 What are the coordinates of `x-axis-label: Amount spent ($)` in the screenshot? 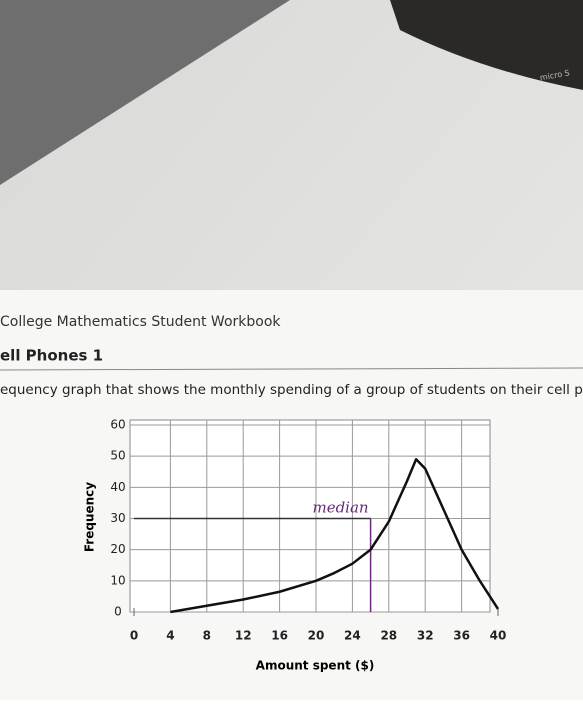 It's located at (315, 666).